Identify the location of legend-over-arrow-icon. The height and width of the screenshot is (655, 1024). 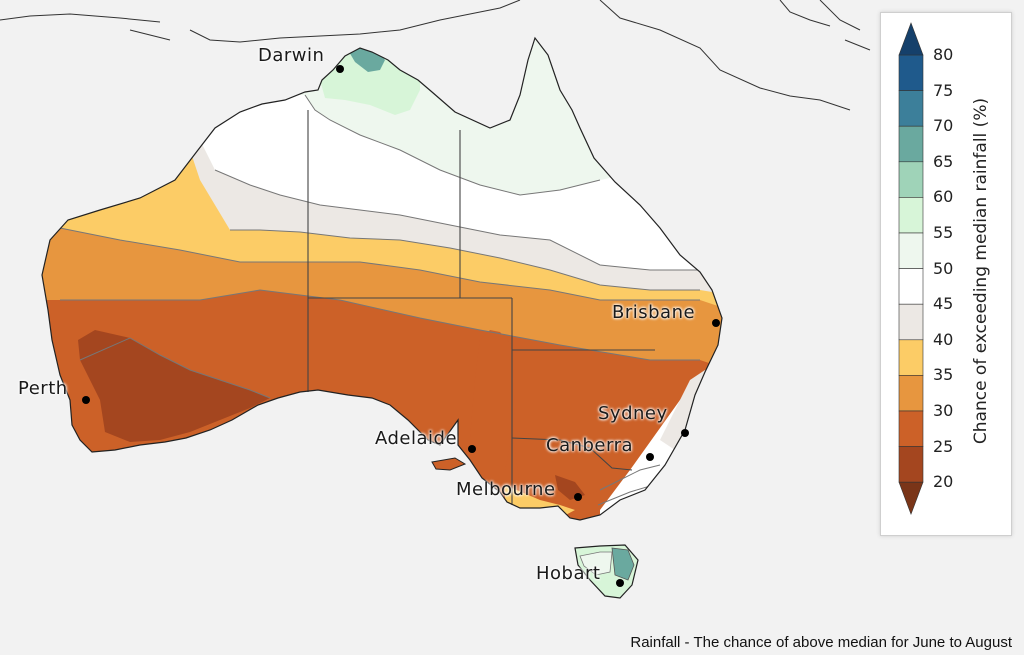
(911, 39).